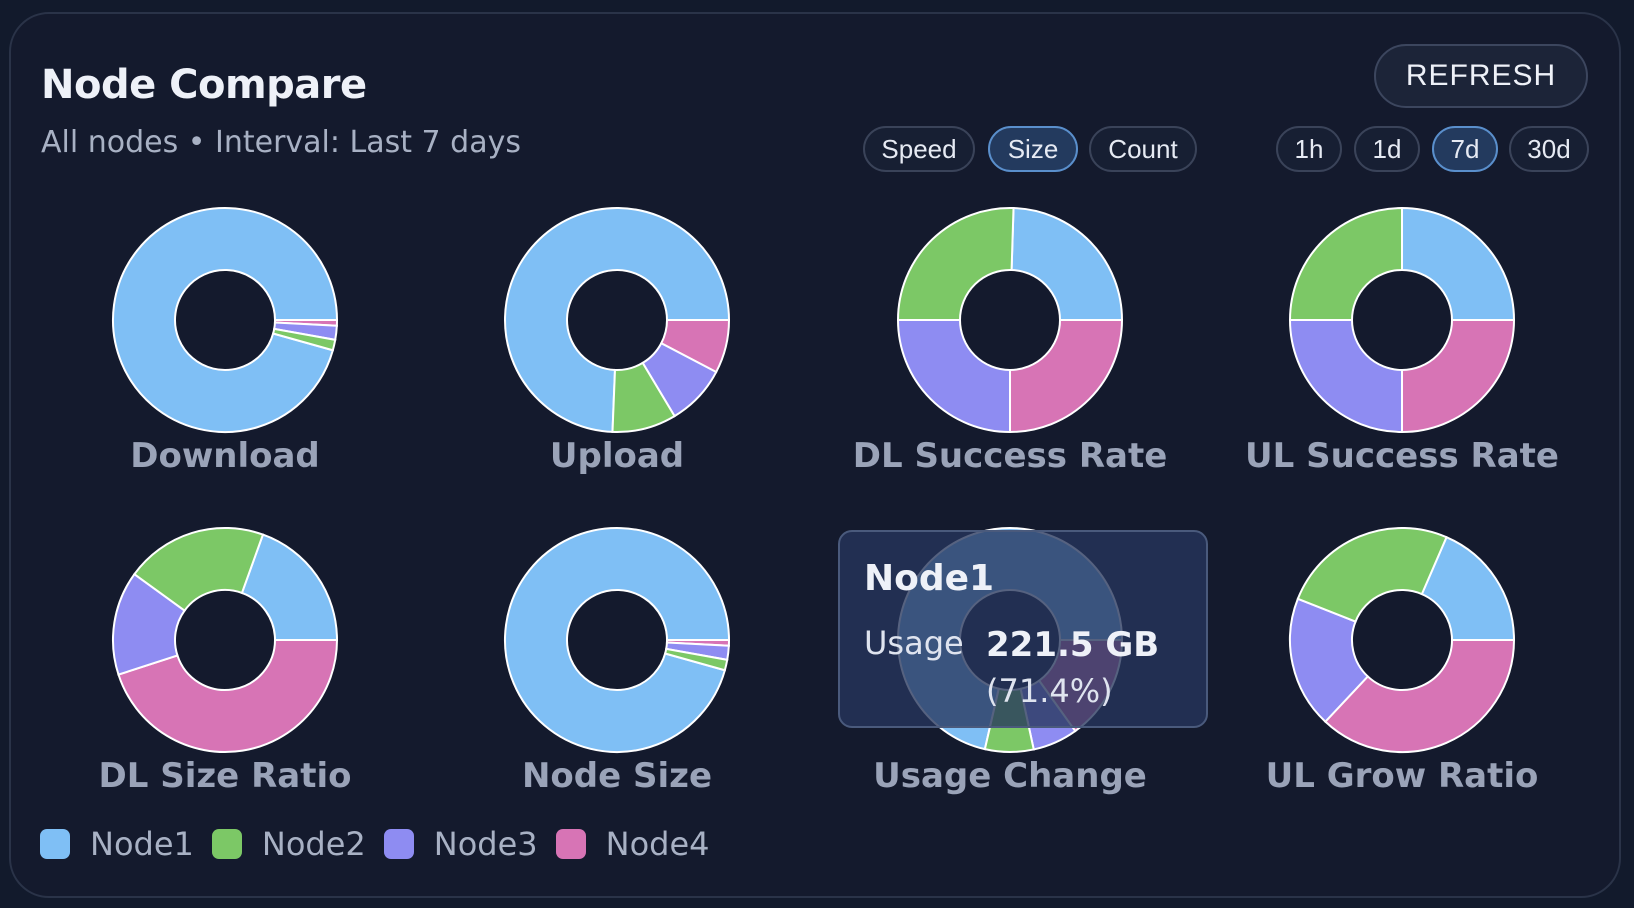 The width and height of the screenshot is (1634, 908). I want to click on legend-item-node1: Node1, so click(117, 844).